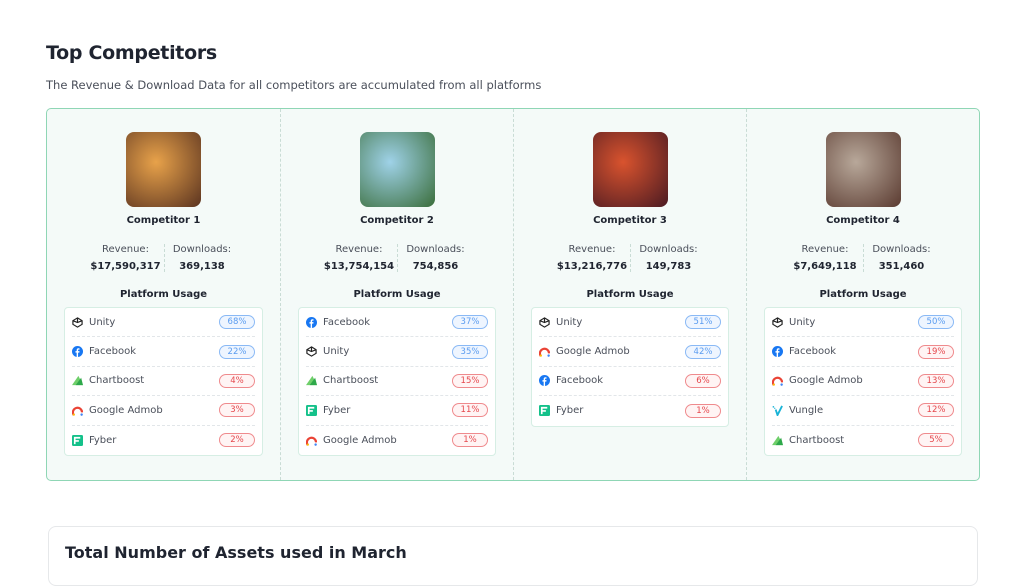 The width and height of the screenshot is (1025, 586). I want to click on competitor-name: Competitor 1, so click(163, 220).